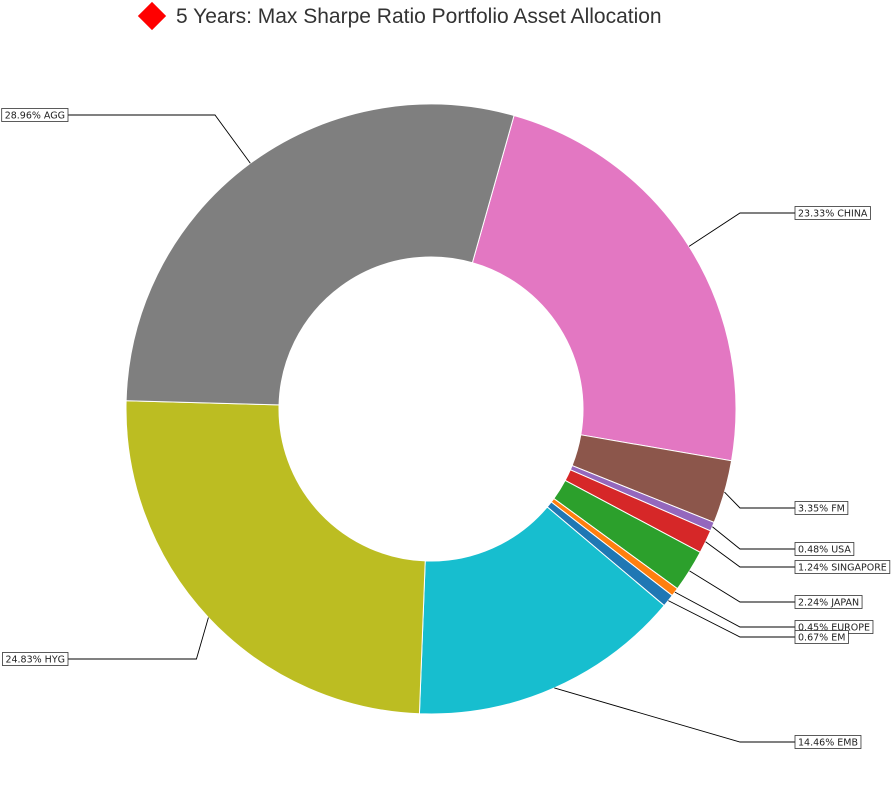 This screenshot has width=893, height=797. What do you see at coordinates (750, 554) in the screenshot?
I see `leader-line-singapore` at bounding box center [750, 554].